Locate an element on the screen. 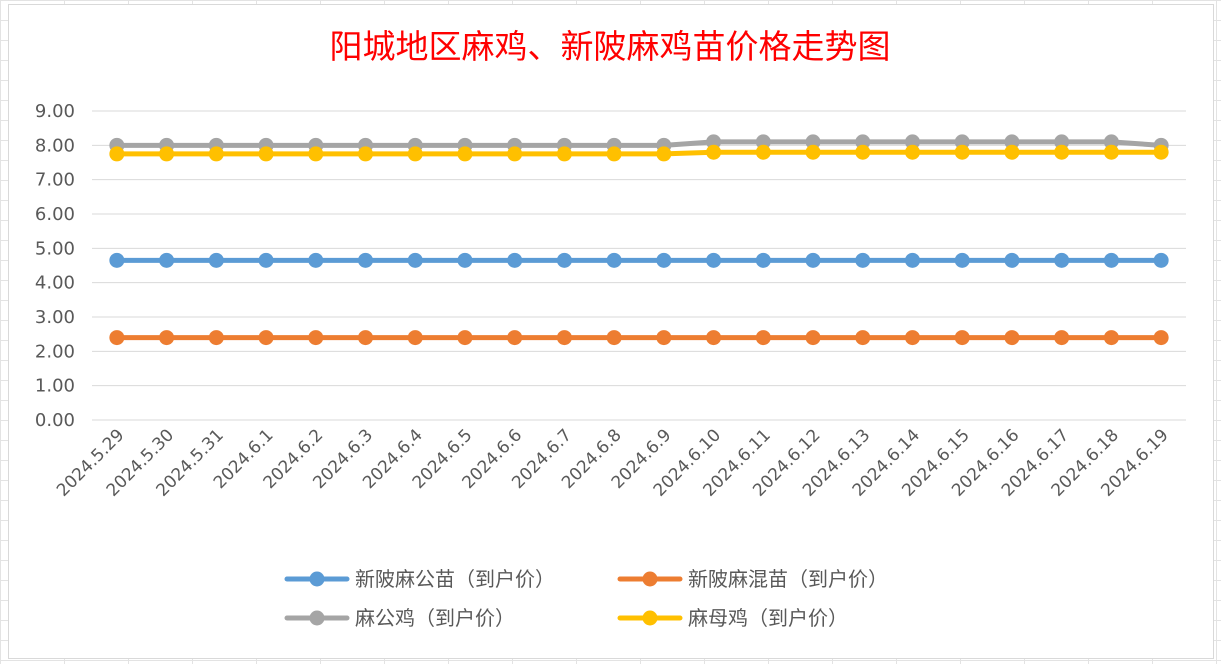 The image size is (1221, 664). y-tick-label: 3.00 is located at coordinates (55, 317).